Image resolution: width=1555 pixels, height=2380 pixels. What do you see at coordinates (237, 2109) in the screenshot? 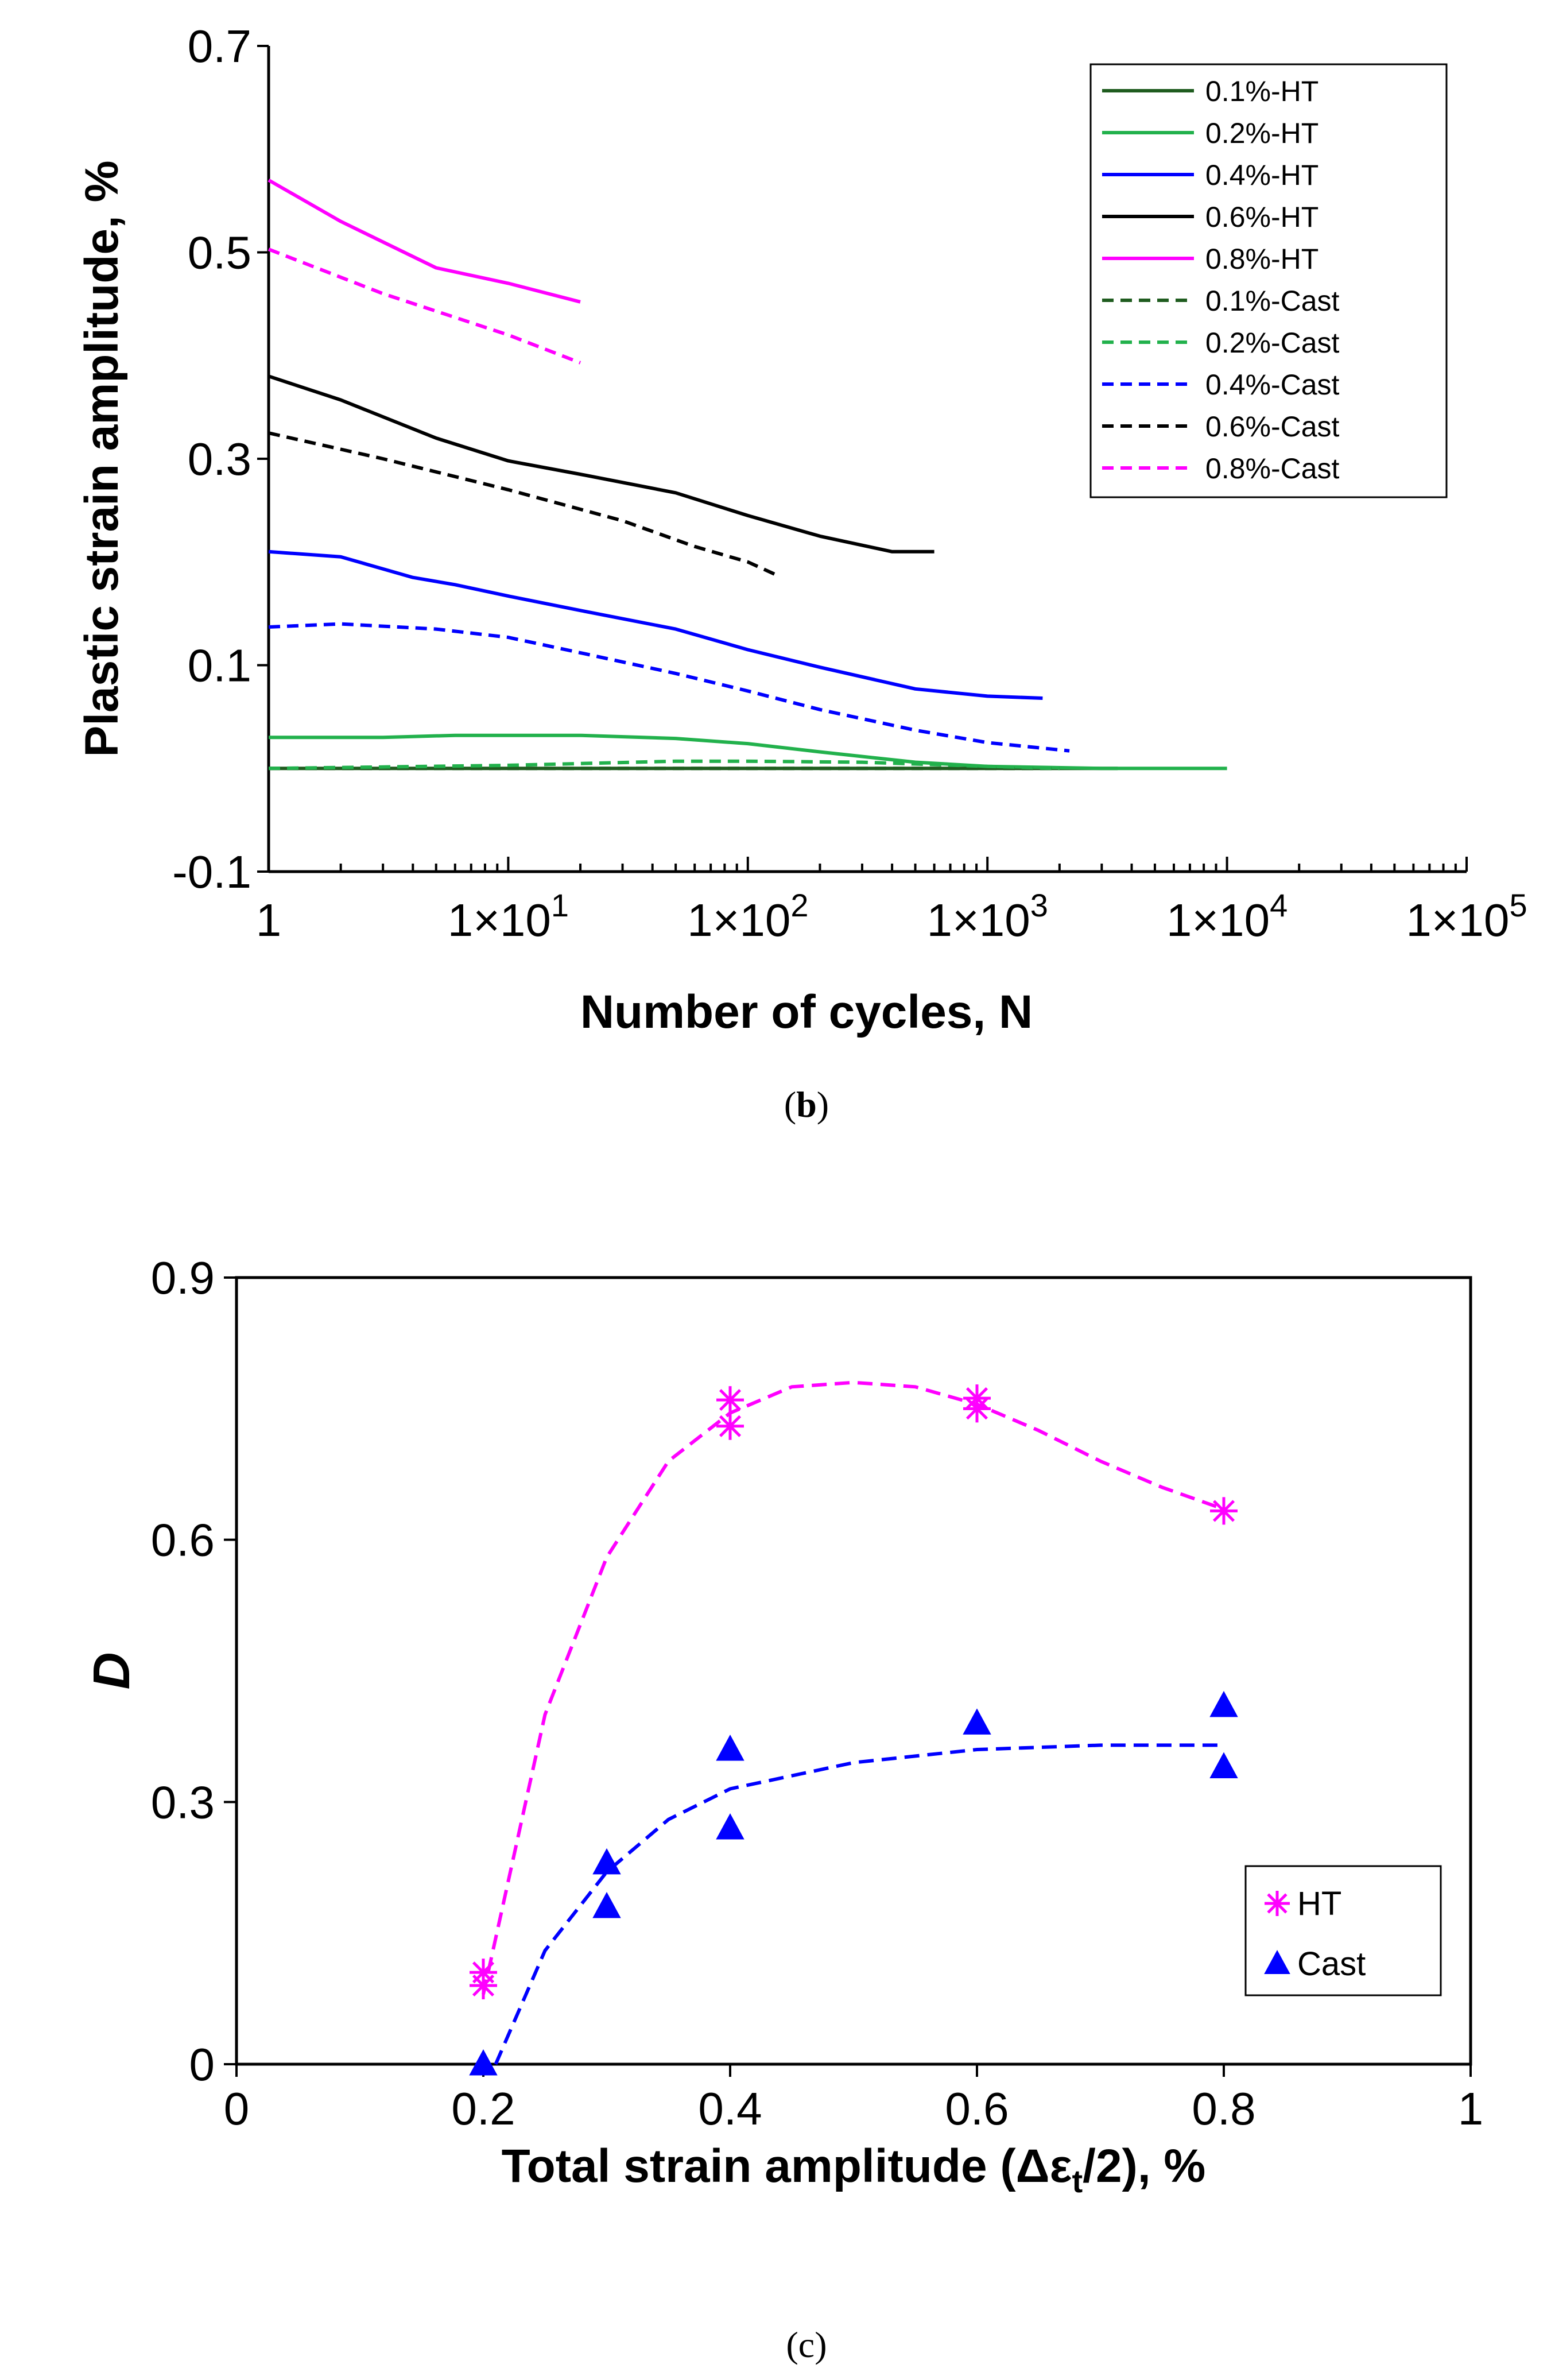
I see `x-tick-label: 0` at bounding box center [237, 2109].